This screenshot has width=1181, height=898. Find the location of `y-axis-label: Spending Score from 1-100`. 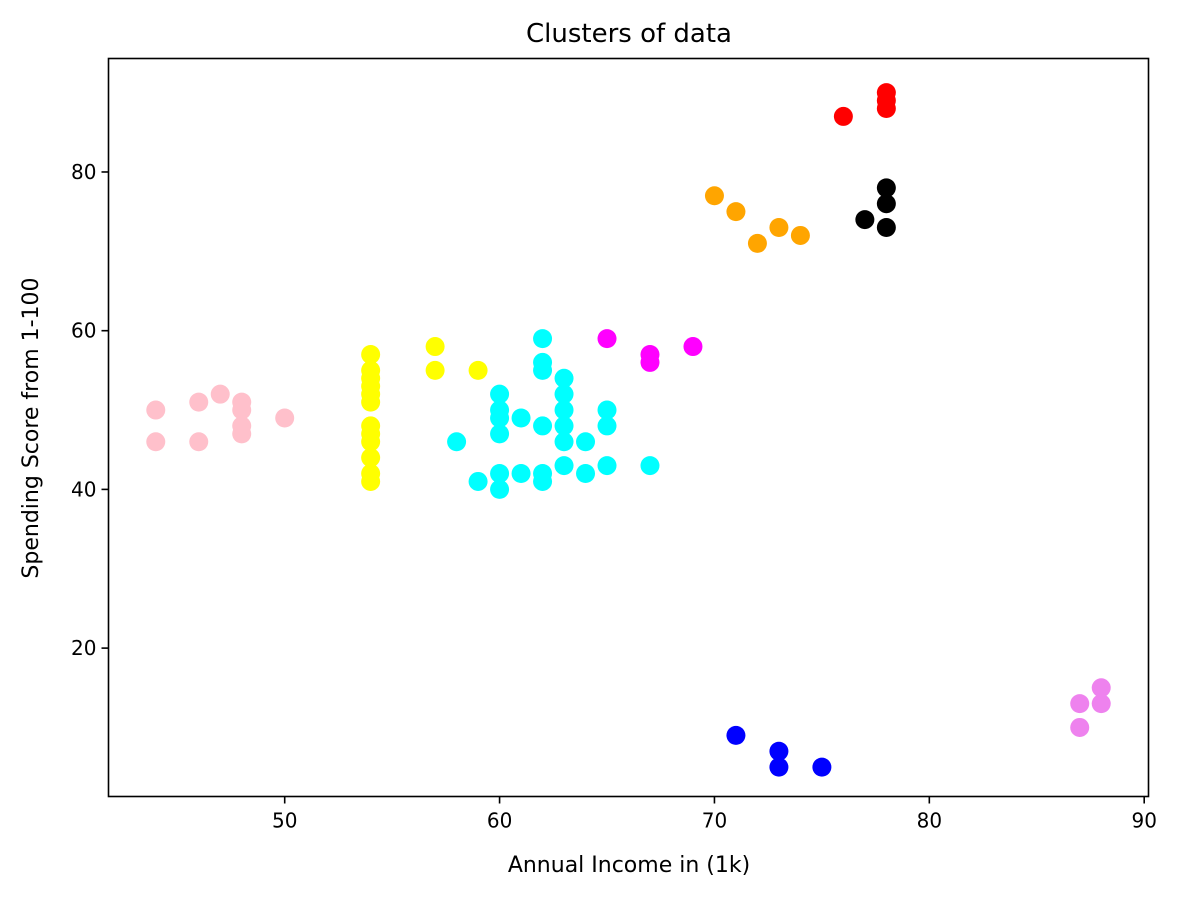

y-axis-label: Spending Score from 1-100 is located at coordinates (31, 427).